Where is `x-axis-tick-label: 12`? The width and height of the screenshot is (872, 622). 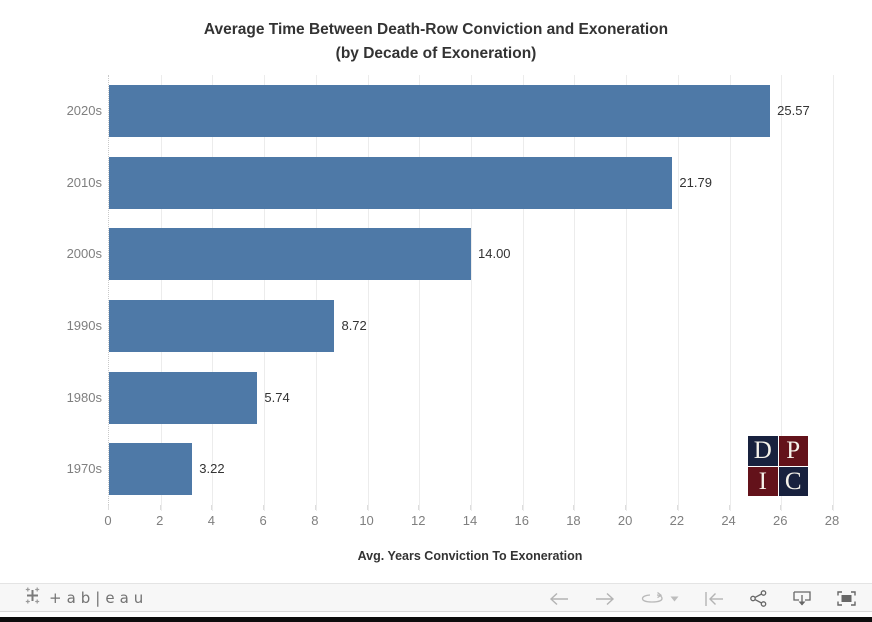
x-axis-tick-label: 12 is located at coordinates (418, 520).